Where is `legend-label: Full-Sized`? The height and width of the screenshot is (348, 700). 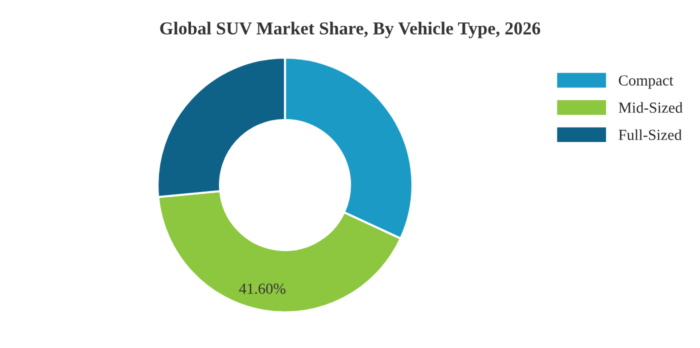
legend-label: Full-Sized is located at coordinates (650, 134).